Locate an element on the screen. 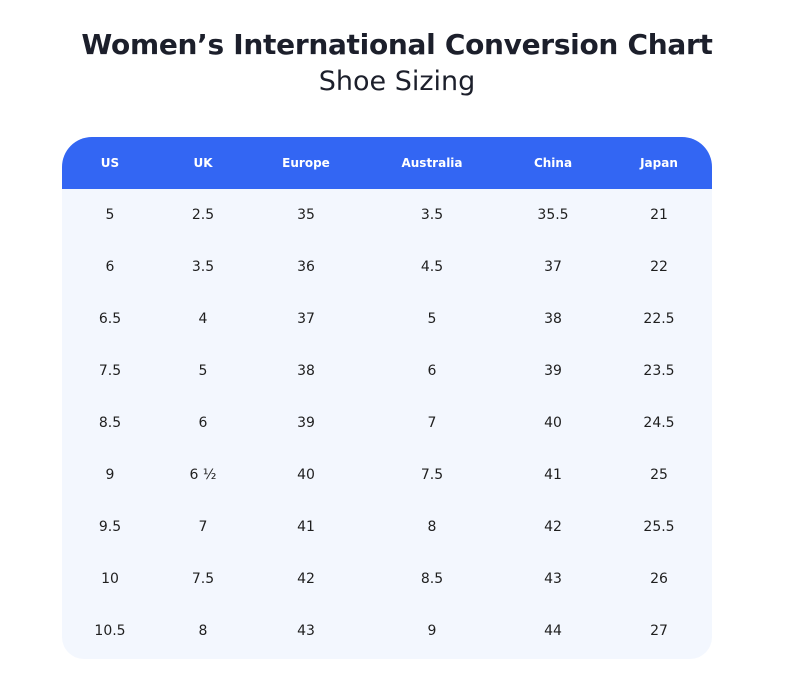 The image size is (794, 674). cell-australia: 8.5 is located at coordinates (432, 579).